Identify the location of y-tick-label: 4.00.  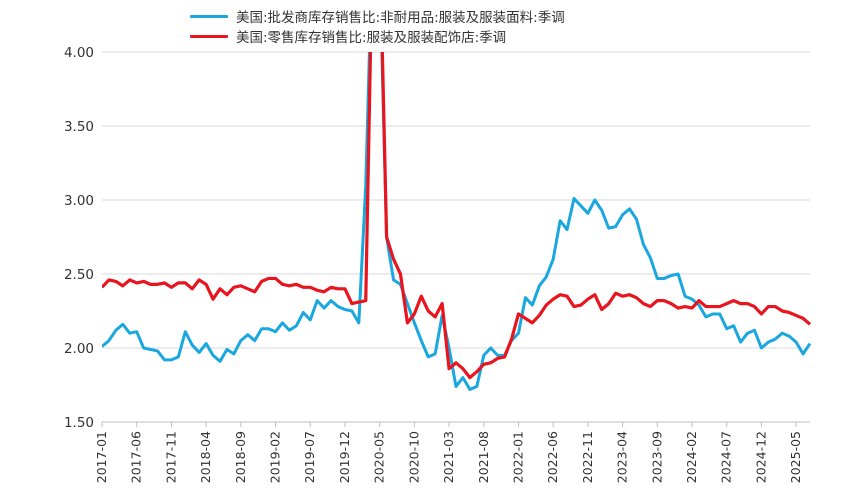
(79, 53).